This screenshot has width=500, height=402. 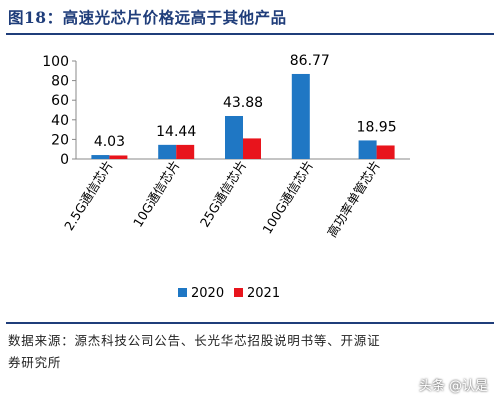 I want to click on y-tick-label: 80, so click(x=60, y=82).